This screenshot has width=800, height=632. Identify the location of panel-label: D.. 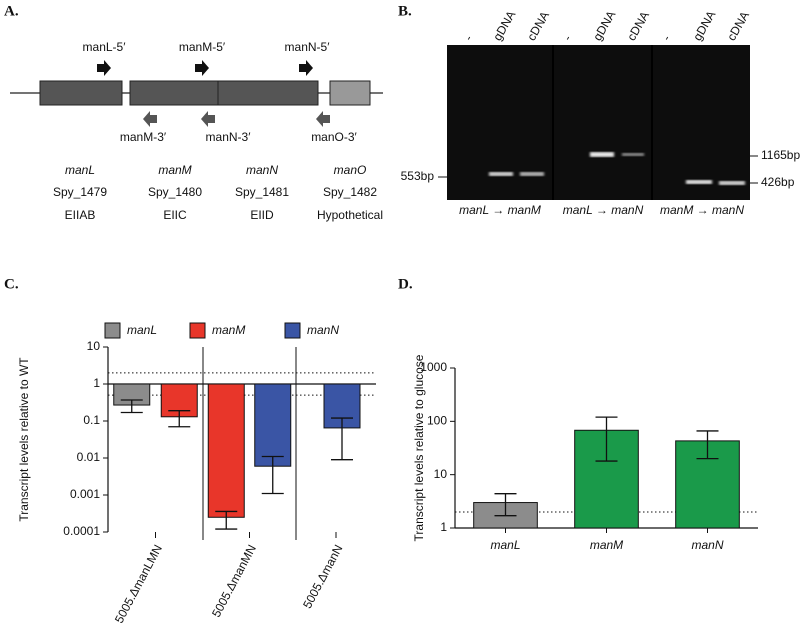
(405, 284).